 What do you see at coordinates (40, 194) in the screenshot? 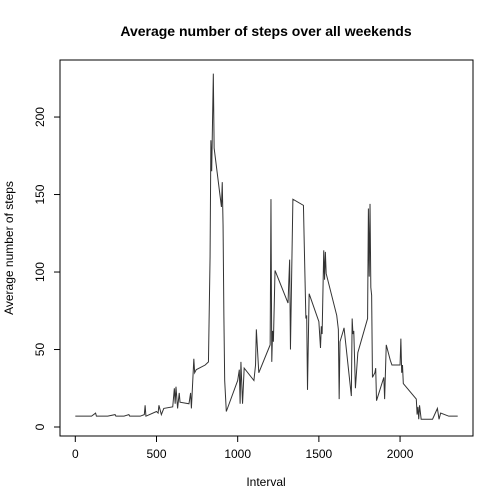
I see `y-tick-label: 150` at bounding box center [40, 194].